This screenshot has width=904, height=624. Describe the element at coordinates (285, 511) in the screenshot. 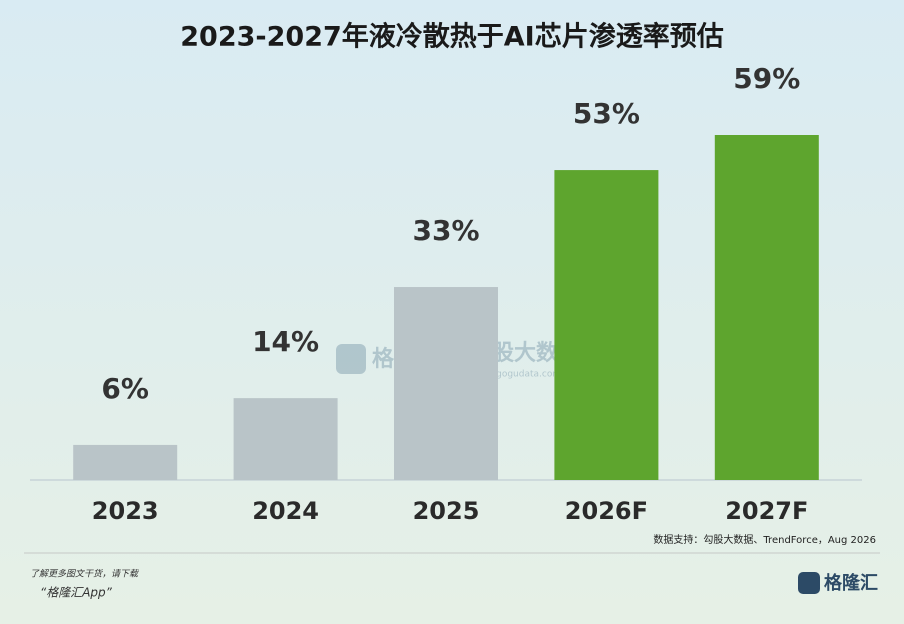

I see `x-tick-label: 2024` at that location.